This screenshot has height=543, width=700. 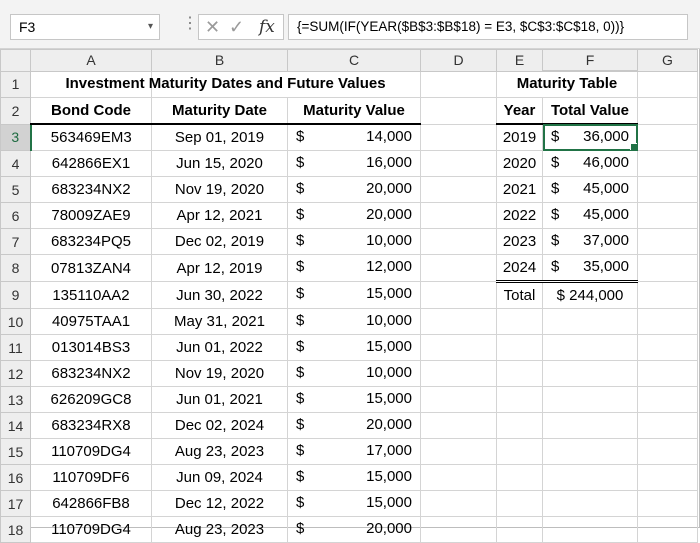 I want to click on maturity-table-title-cell: Maturity Table, so click(x=556, y=84).